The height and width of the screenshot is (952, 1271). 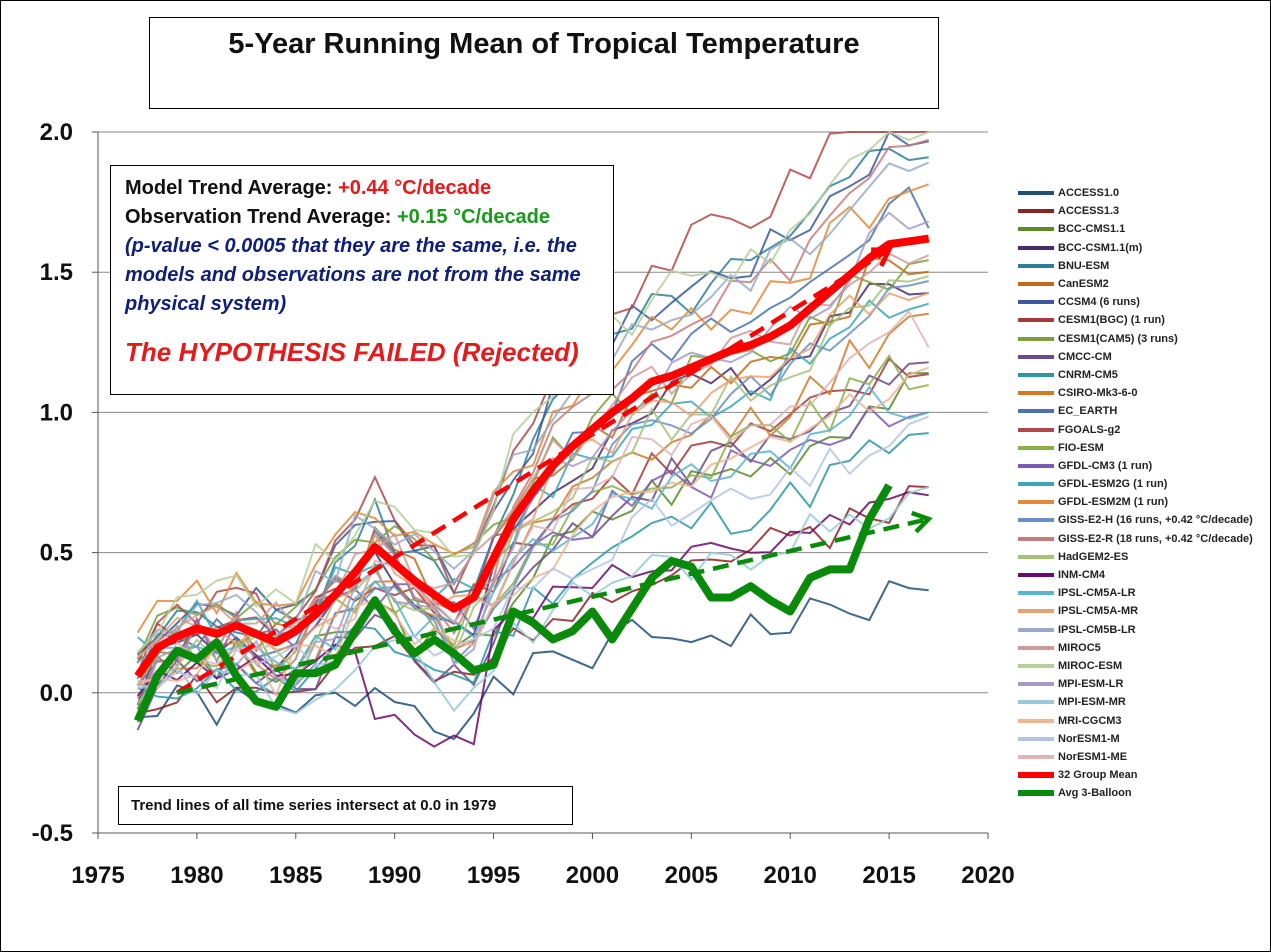 What do you see at coordinates (1113, 484) in the screenshot?
I see `legend-label: GFDL-ESM2G (1 run)` at bounding box center [1113, 484].